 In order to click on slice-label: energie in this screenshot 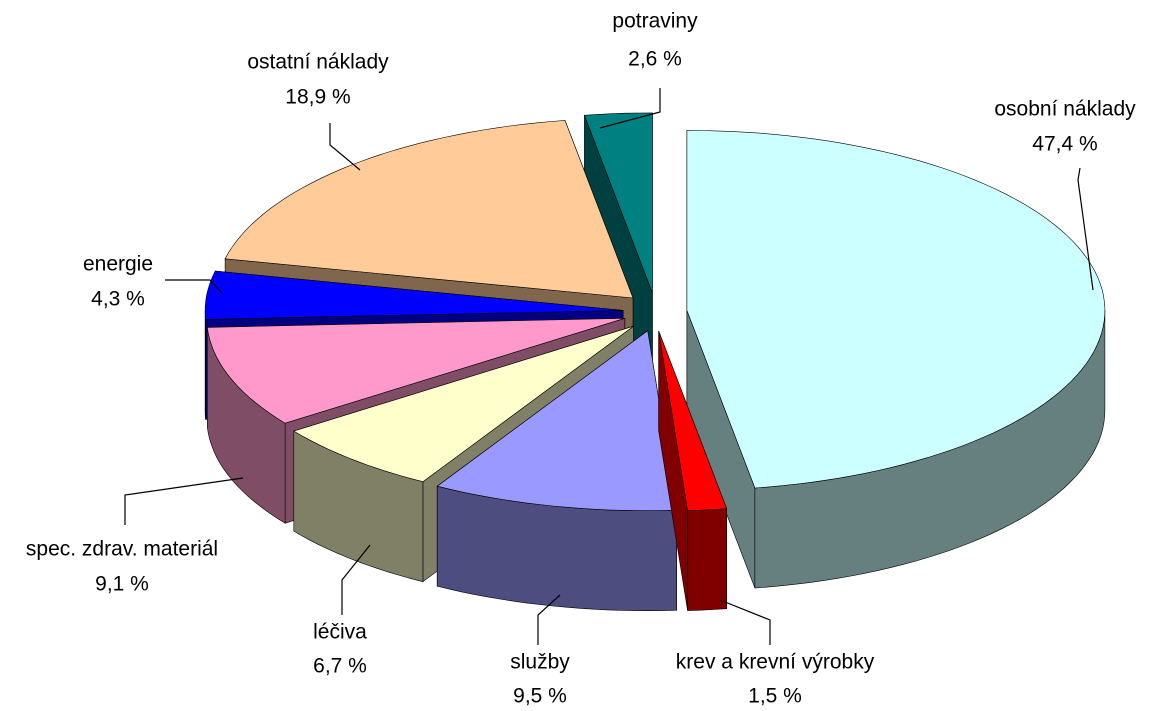, I will do `click(118, 264)`.